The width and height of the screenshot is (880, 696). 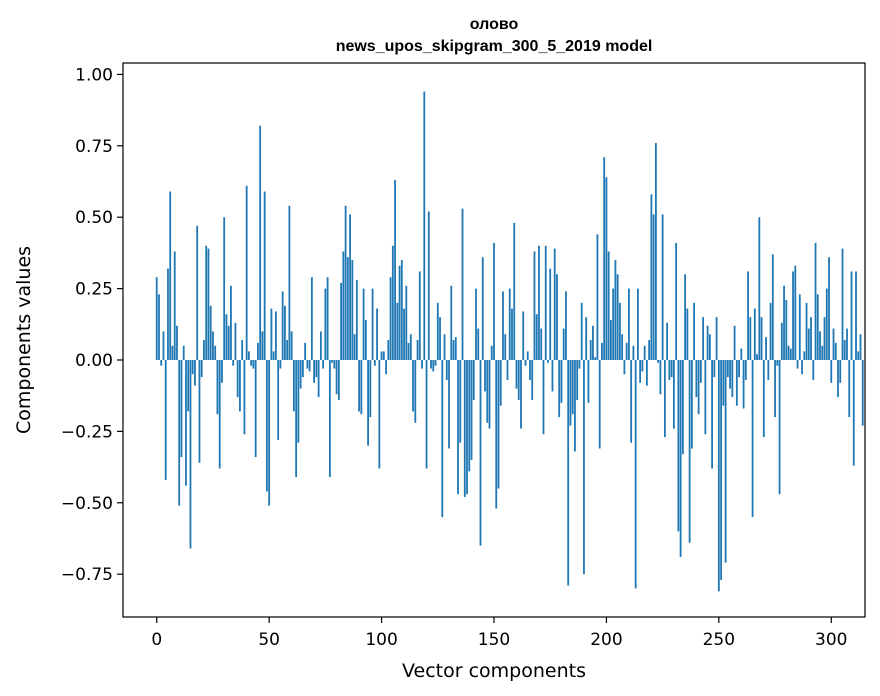 I want to click on y-tick-label: 0.25, so click(x=94, y=290).